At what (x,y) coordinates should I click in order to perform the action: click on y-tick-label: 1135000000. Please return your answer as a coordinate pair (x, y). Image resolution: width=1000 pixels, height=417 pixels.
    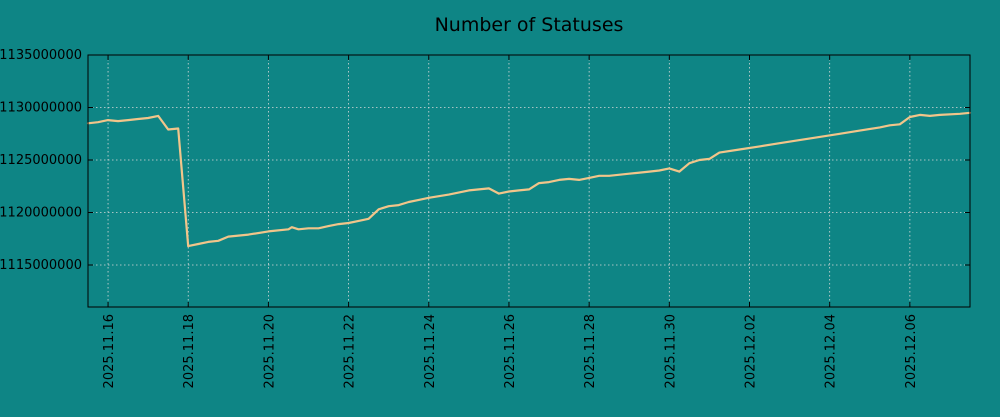
    Looking at the image, I should click on (41, 55).